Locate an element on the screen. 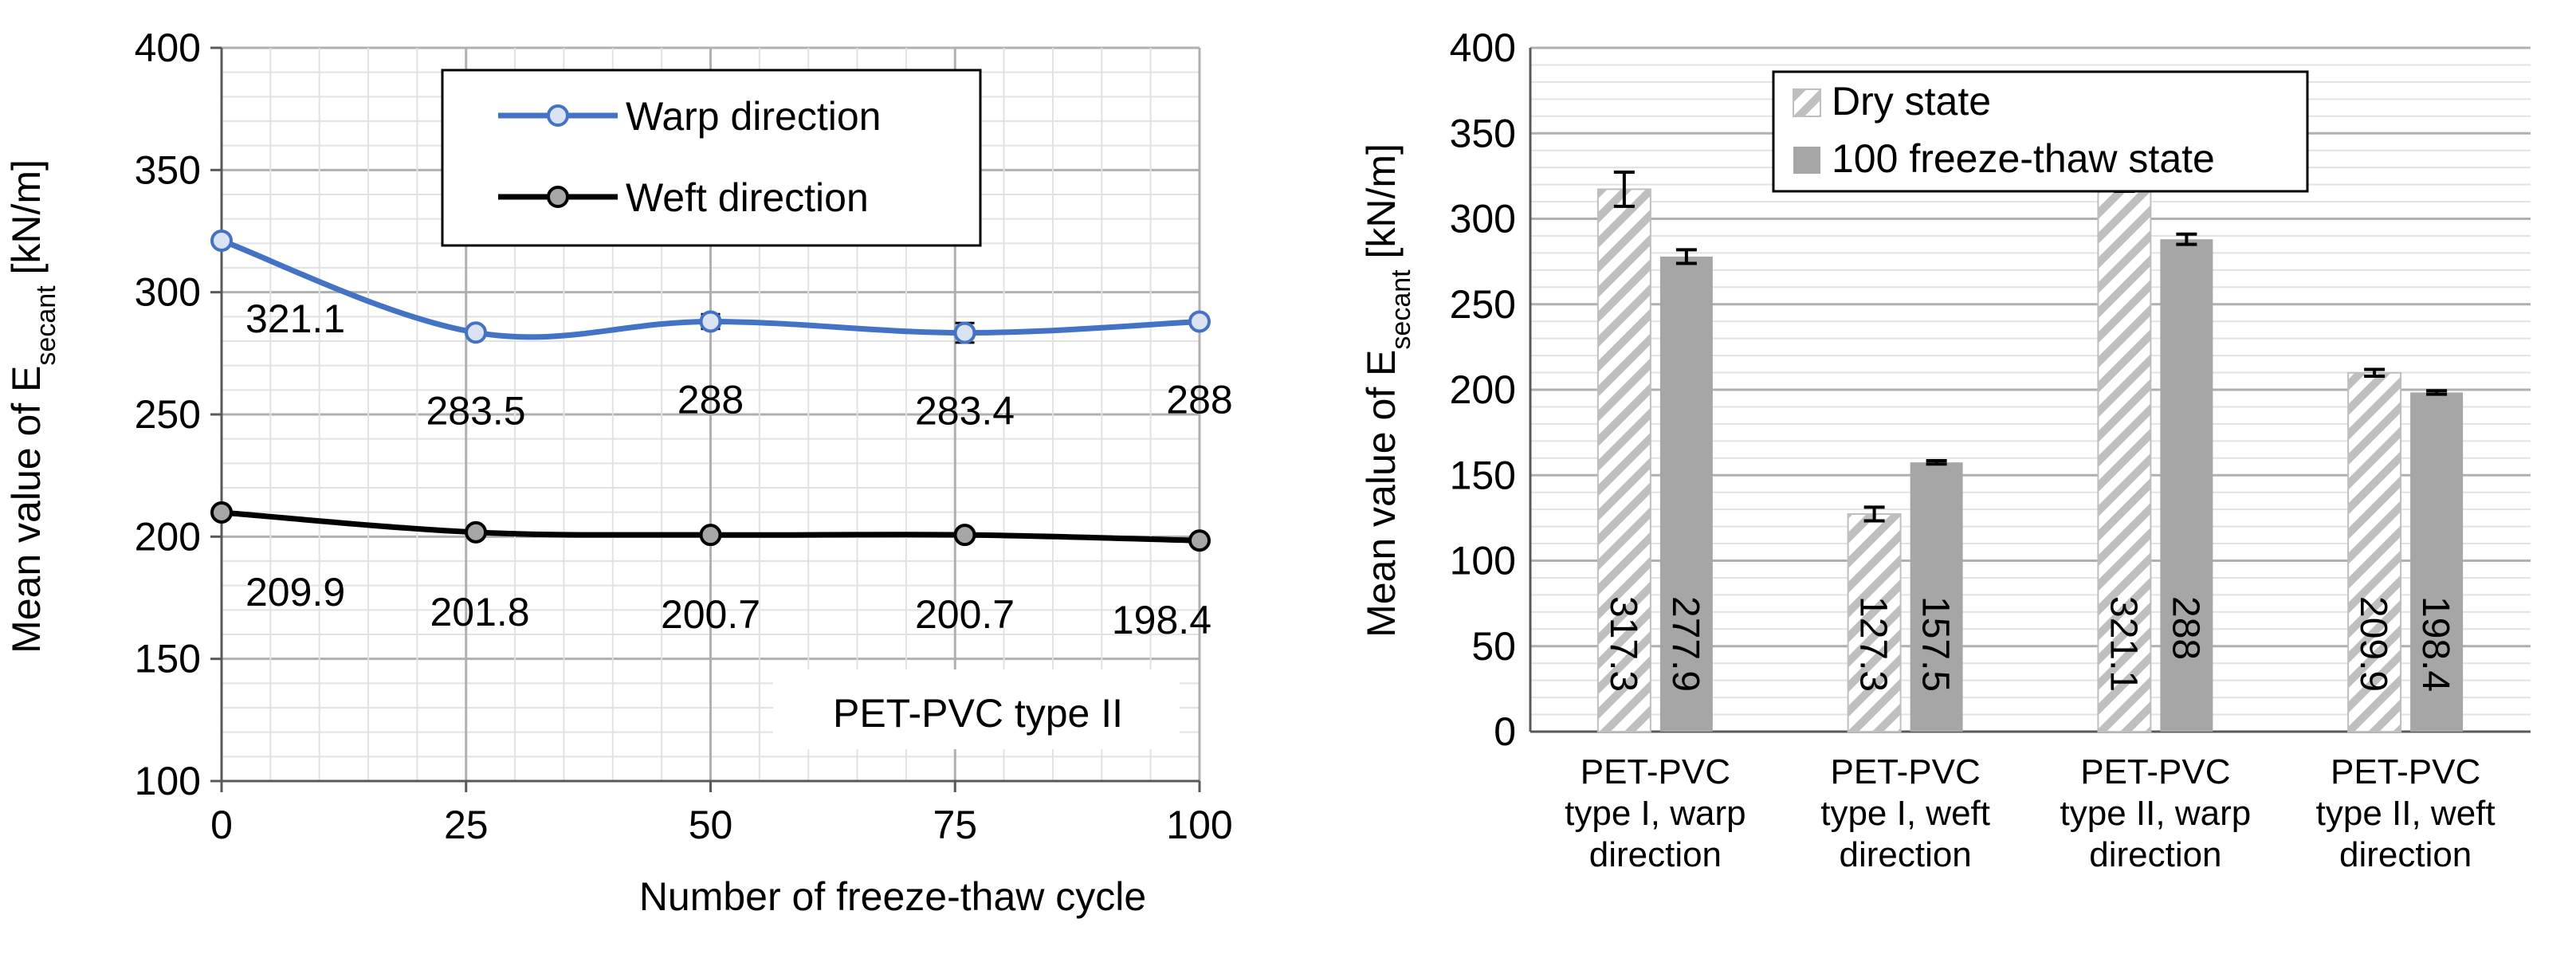 This screenshot has width=2576, height=954. category-label-line: type II, warp is located at coordinates (2156, 813).